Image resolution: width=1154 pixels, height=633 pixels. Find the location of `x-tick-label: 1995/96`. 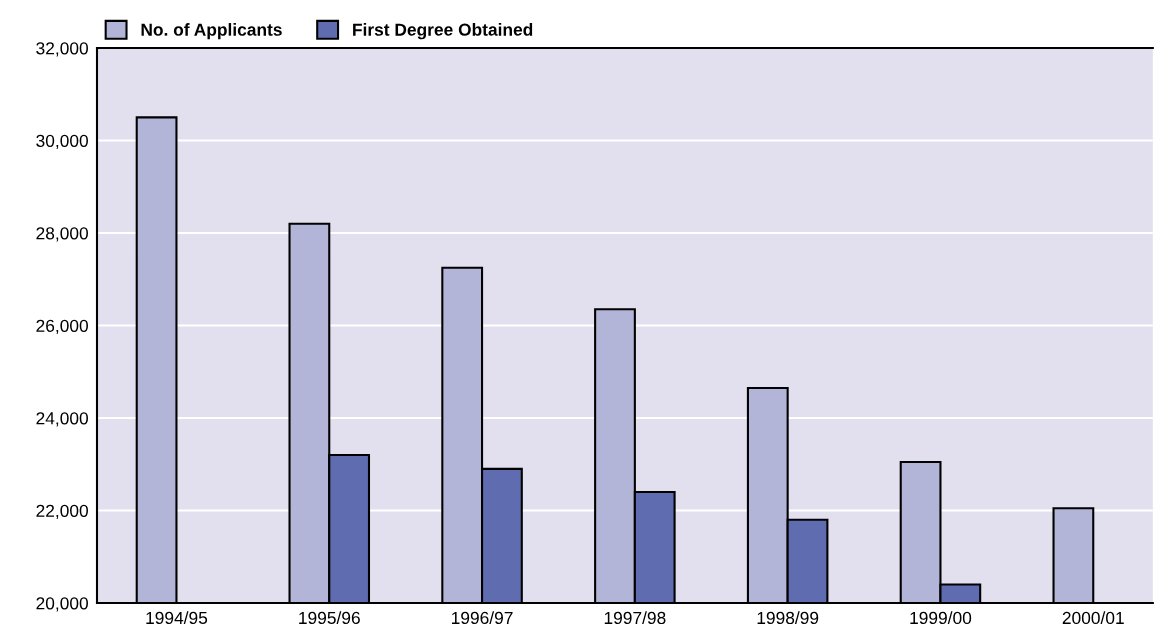

x-tick-label: 1995/96 is located at coordinates (329, 618).